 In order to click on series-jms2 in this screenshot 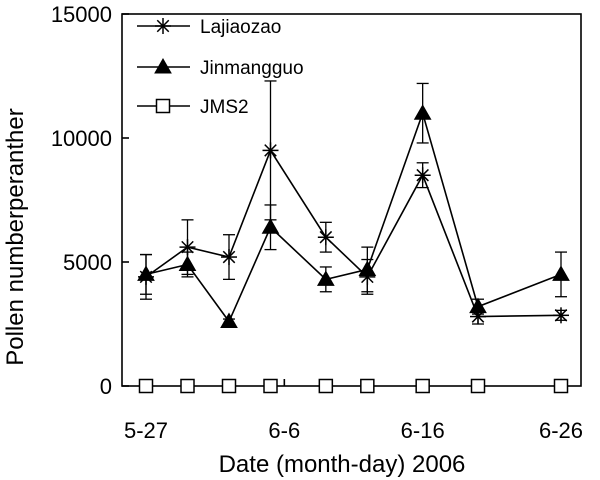, I will do `click(353, 386)`.